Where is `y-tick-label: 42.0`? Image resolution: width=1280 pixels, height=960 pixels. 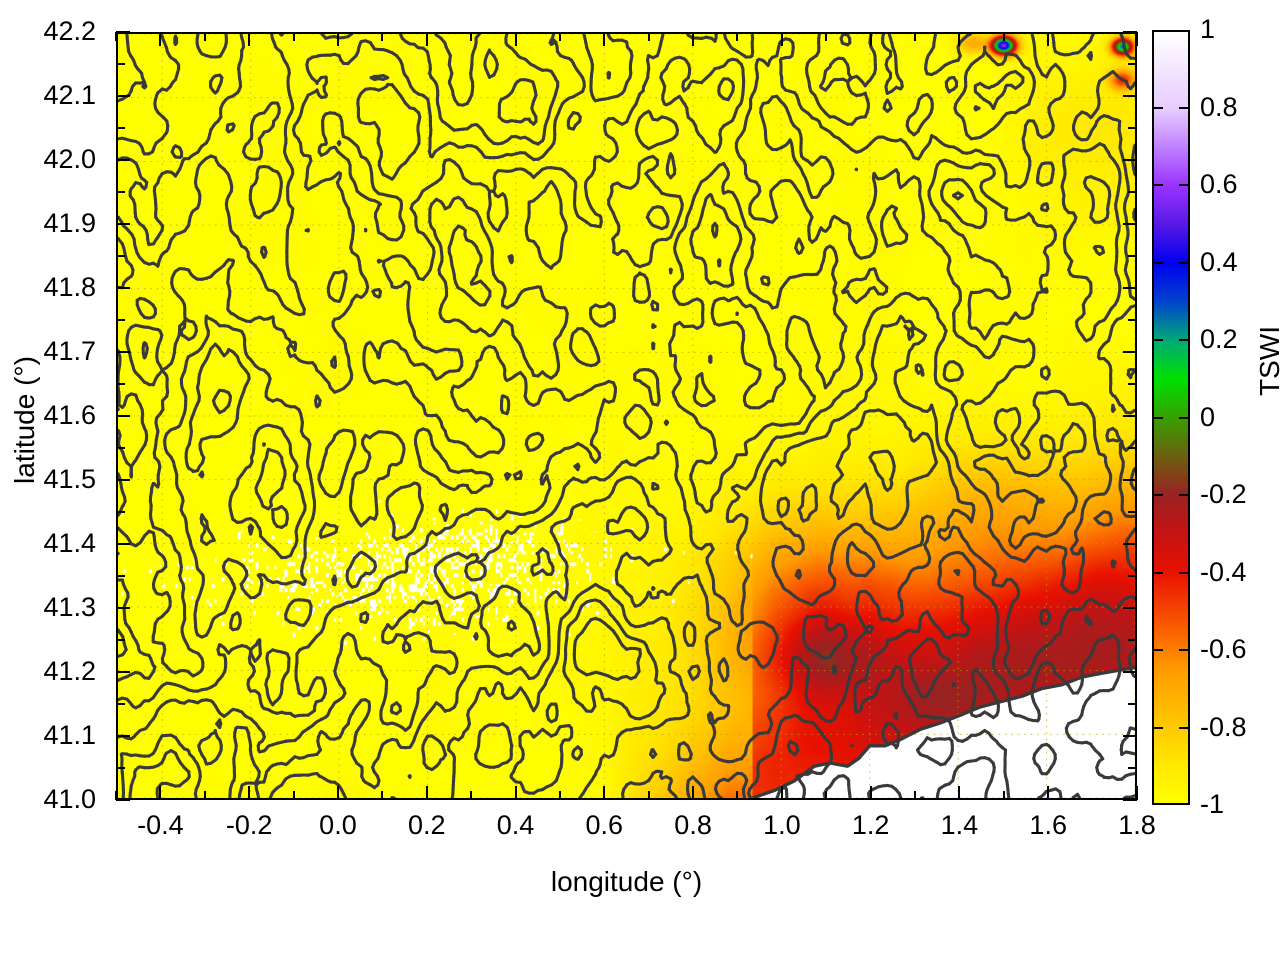
y-tick-label: 42.0 is located at coordinates (69, 159).